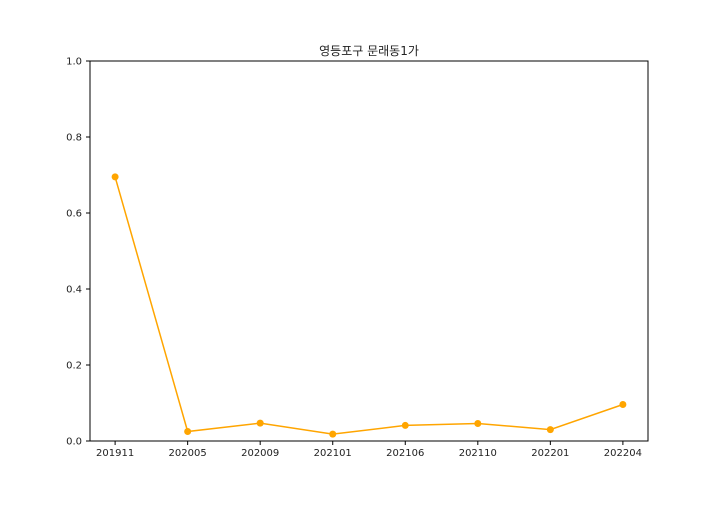 Image resolution: width=720 pixels, height=508 pixels. I want to click on y-axis: 0.0 0.2 0.4 0.6 0.8 1.0, so click(78, 252).